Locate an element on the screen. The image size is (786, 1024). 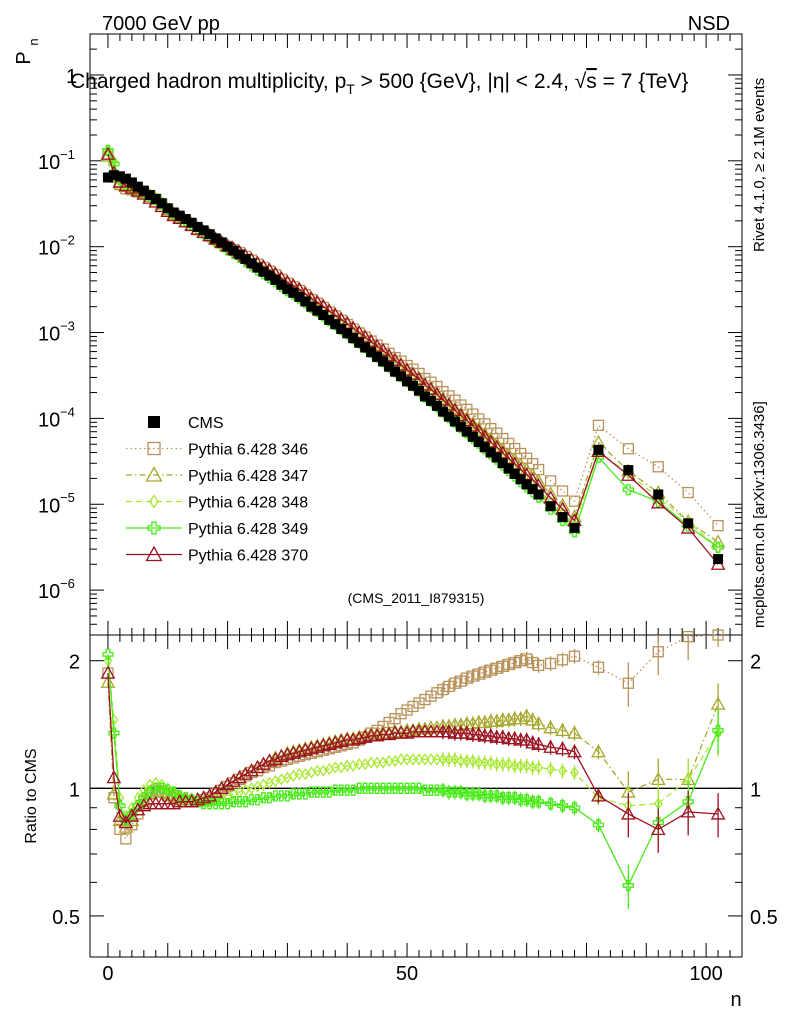
ratio-y-tick-label-right: 1 is located at coordinates (755, 790).